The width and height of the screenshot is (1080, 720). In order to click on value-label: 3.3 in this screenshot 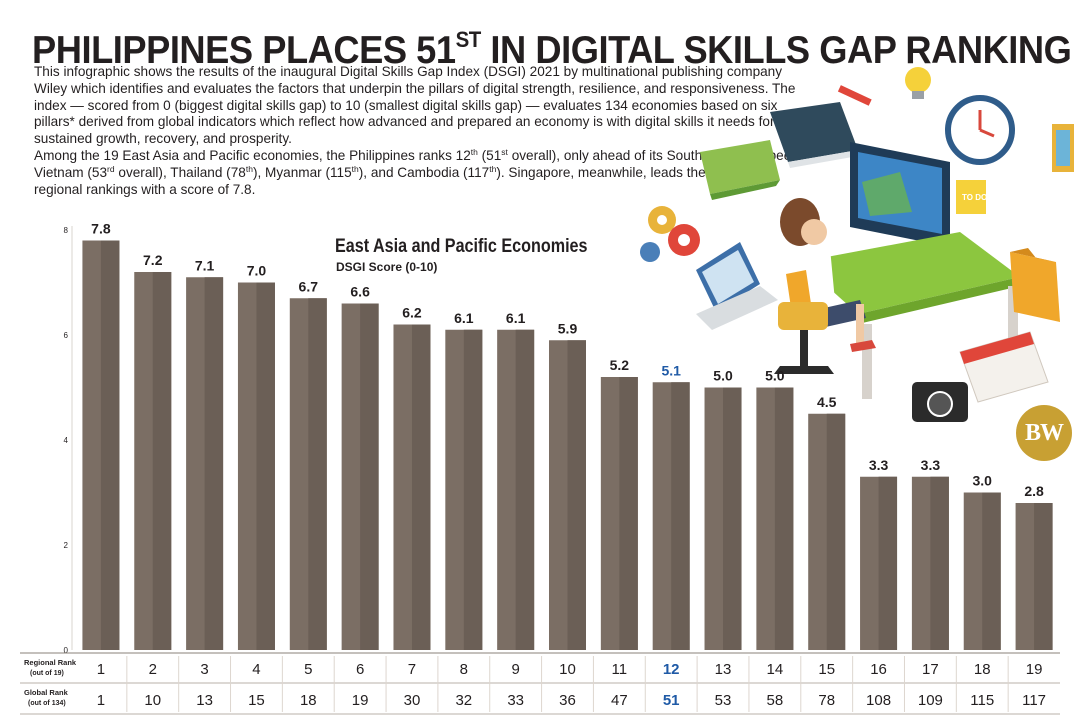, I will do `click(879, 465)`.